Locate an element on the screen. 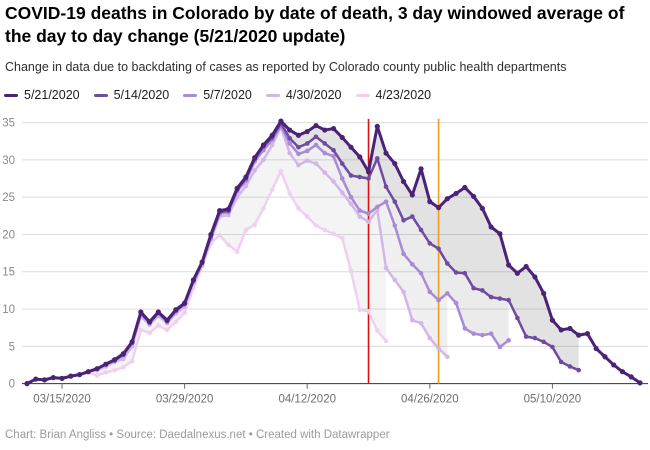  legend-item-5-14-2020: 5/14/2020 is located at coordinates (131, 95).